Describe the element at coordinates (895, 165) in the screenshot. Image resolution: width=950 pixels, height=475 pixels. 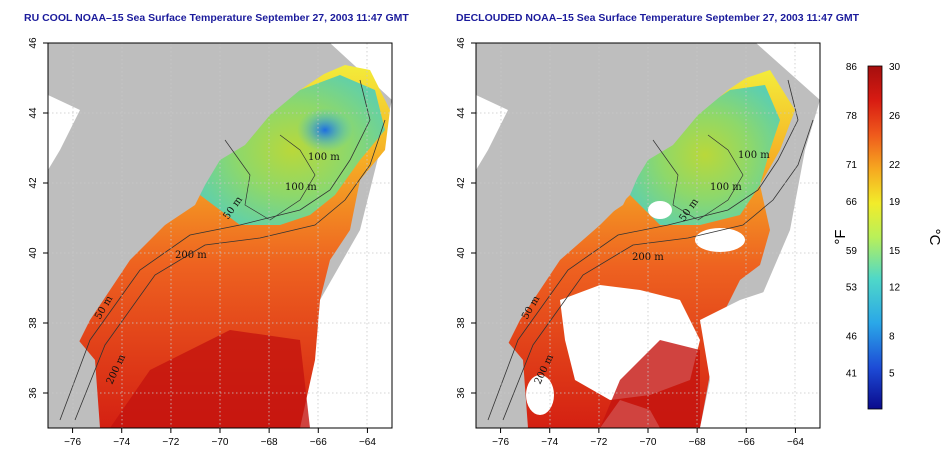
I see `colorbar-c-tick: 22` at that location.